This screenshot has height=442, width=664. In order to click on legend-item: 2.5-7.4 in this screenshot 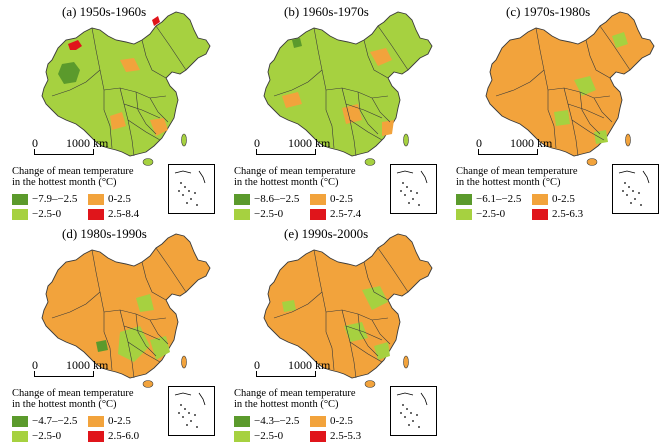, I will do `click(335, 214)`.